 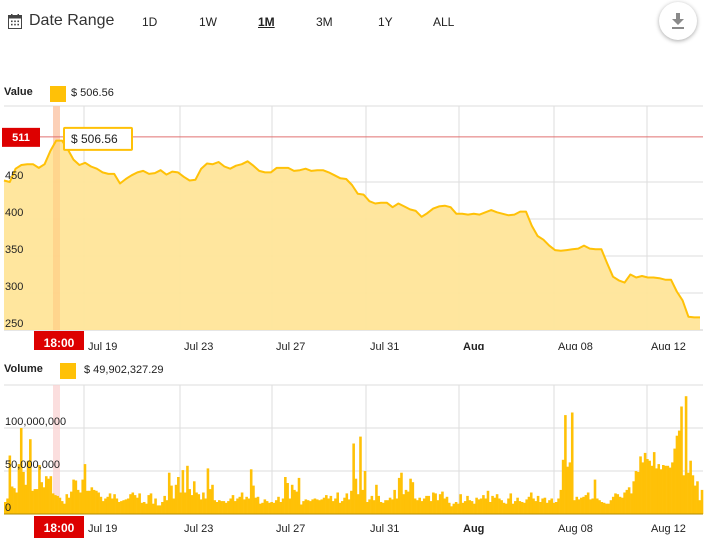 What do you see at coordinates (678, 21) in the screenshot?
I see `download-button` at bounding box center [678, 21].